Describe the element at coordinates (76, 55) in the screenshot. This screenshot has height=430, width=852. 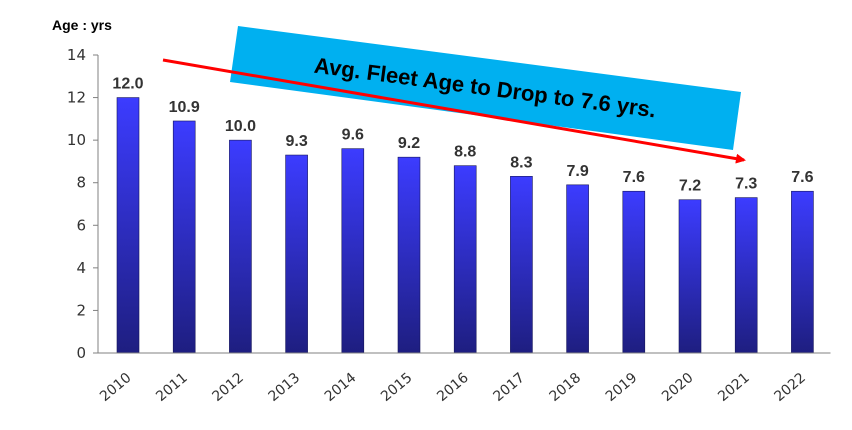
I see `y-tick-label: 14` at that location.